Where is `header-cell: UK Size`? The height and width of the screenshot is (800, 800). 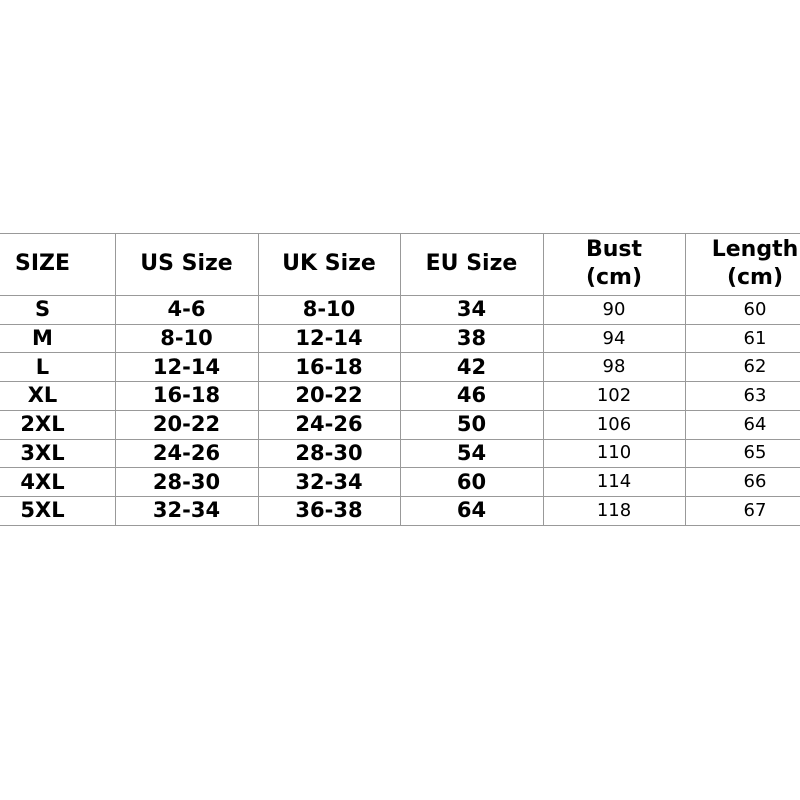
header-cell: UK Size is located at coordinates (329, 263).